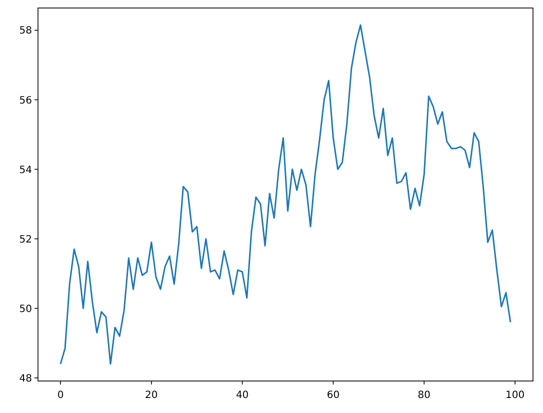  I want to click on x-tick-label: 60, so click(333, 395).